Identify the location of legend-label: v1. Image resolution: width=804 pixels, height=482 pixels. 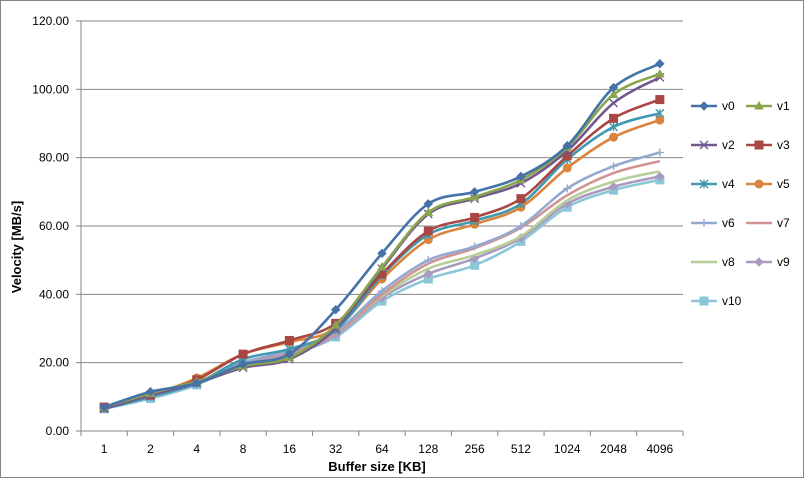
(783, 106).